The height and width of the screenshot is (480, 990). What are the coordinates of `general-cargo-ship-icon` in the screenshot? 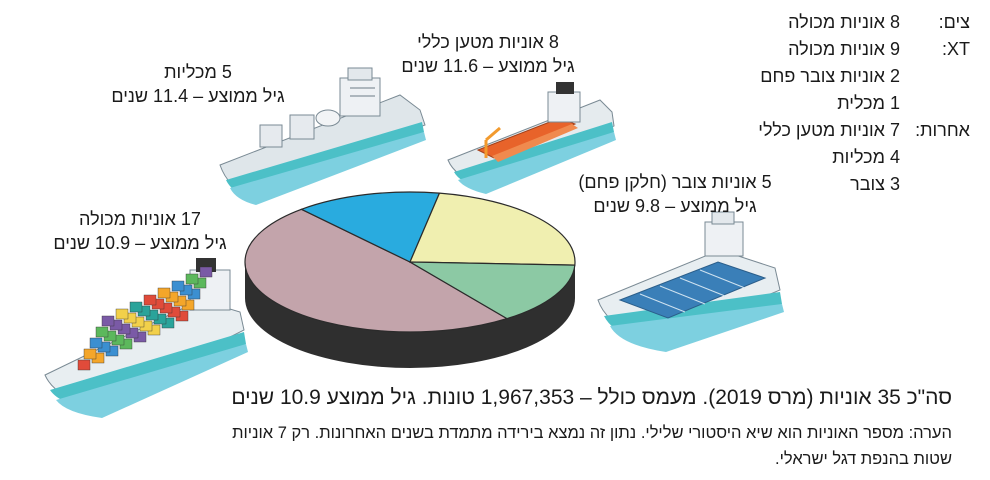 It's located at (531, 138).